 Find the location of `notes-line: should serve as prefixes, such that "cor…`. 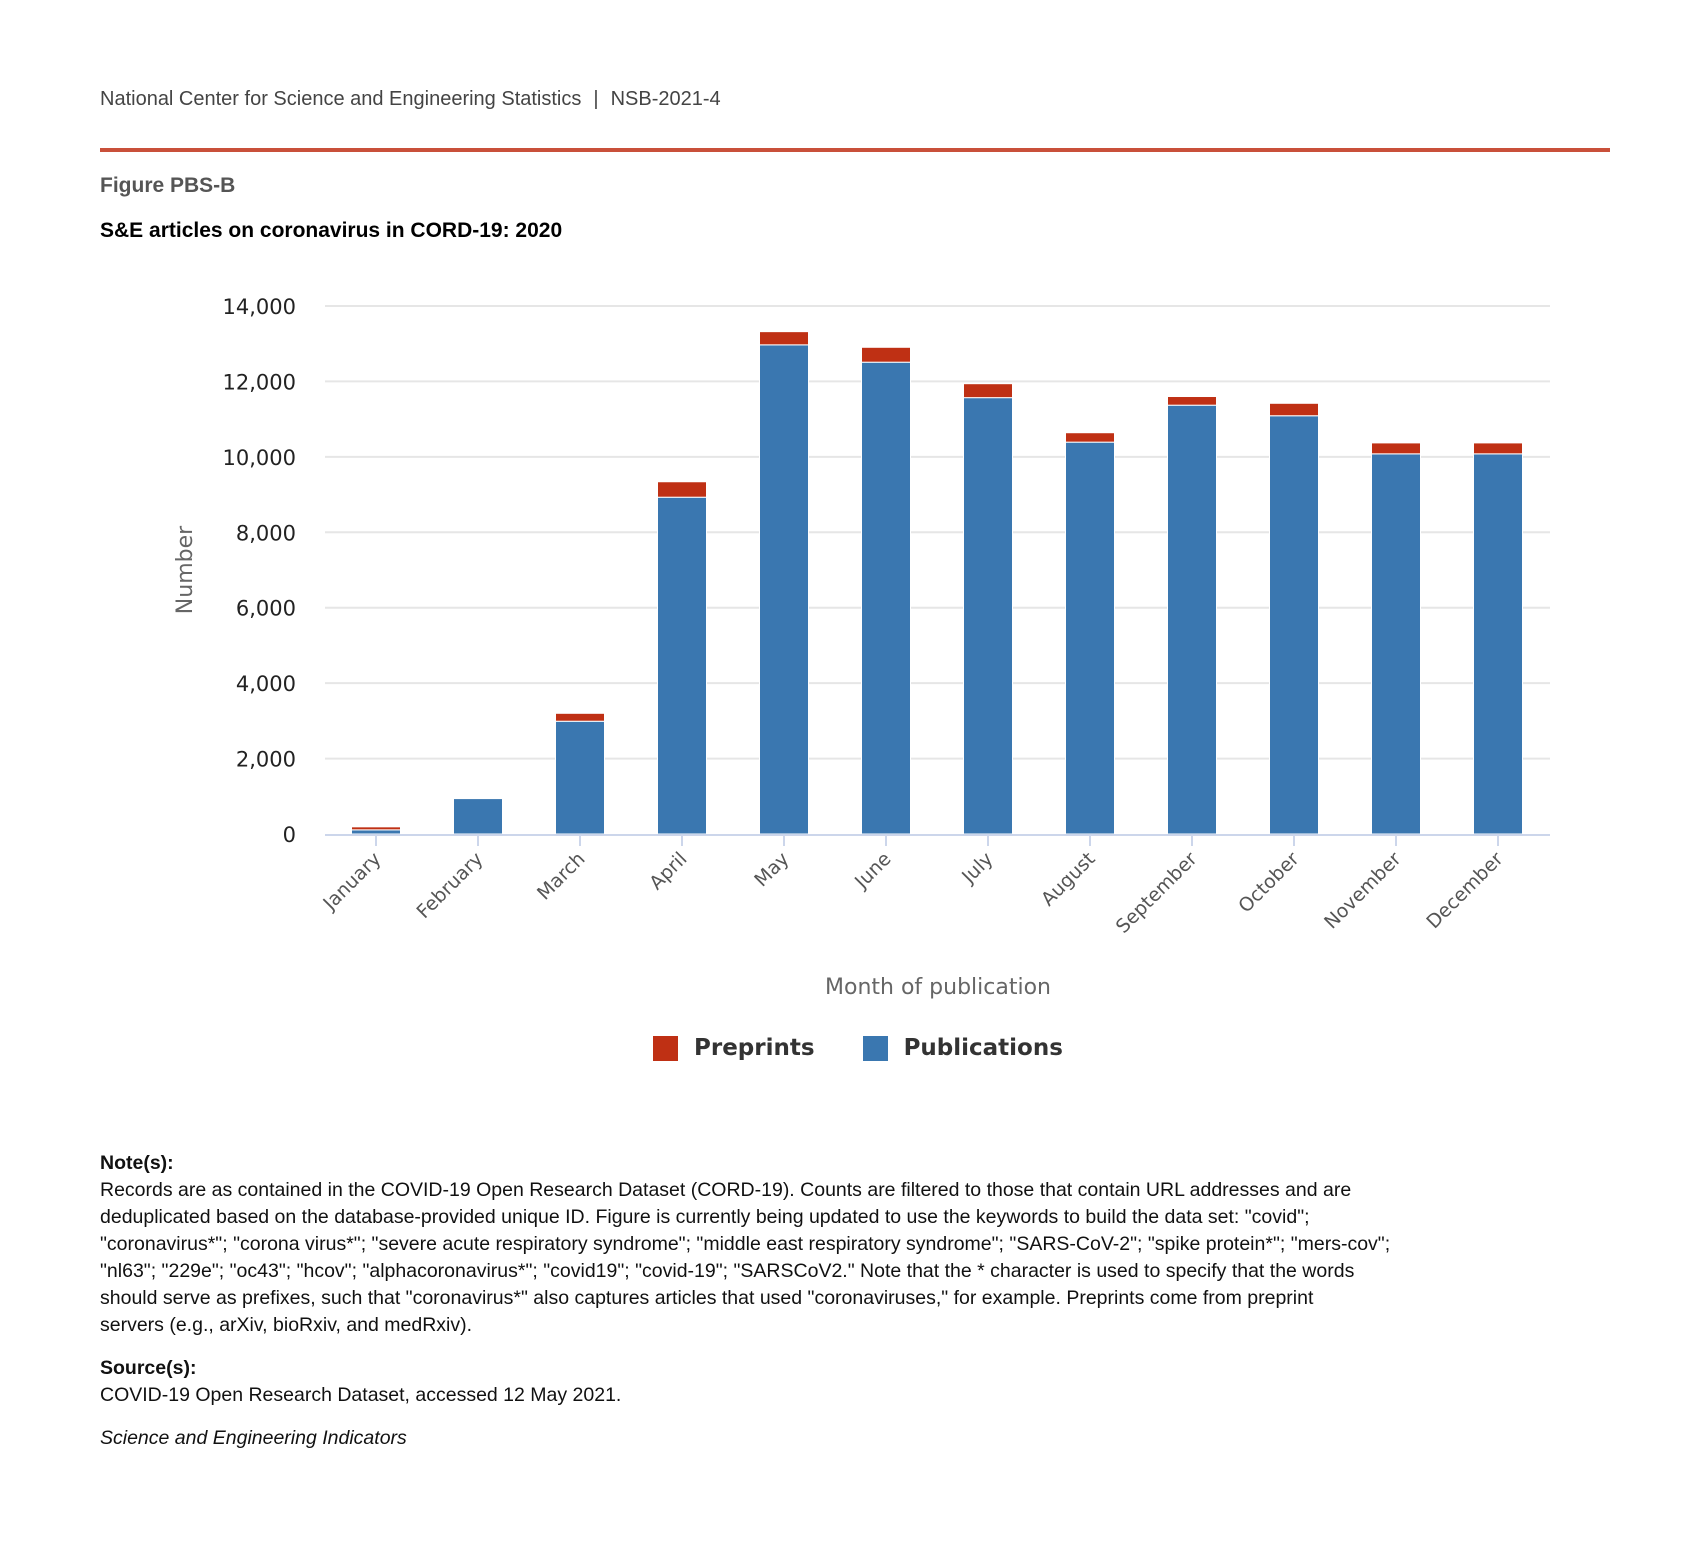

notes-line: should serve as prefixes, such that "cor… is located at coordinates (707, 1298).